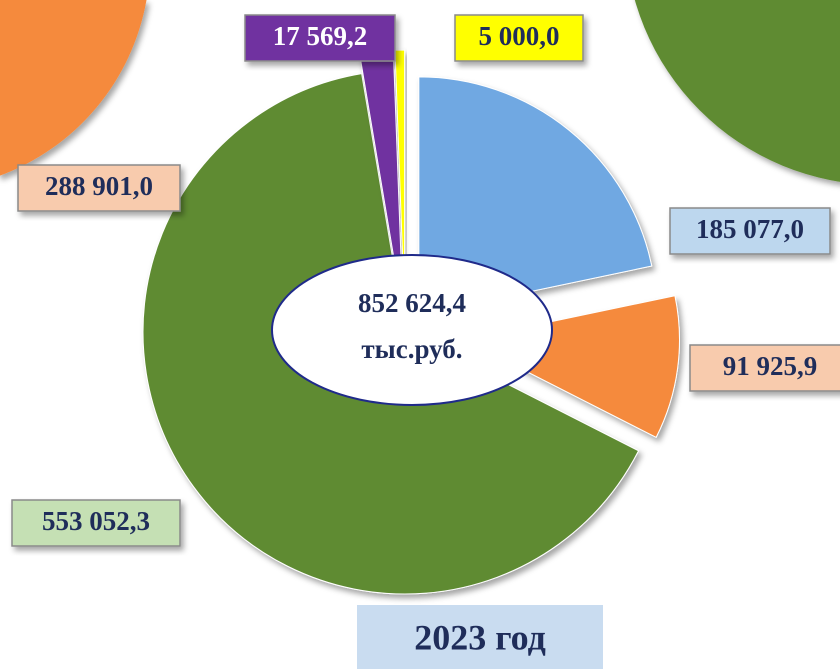 The width and height of the screenshot is (840, 669). I want to click on value-label: 288 901,0, so click(99, 186).